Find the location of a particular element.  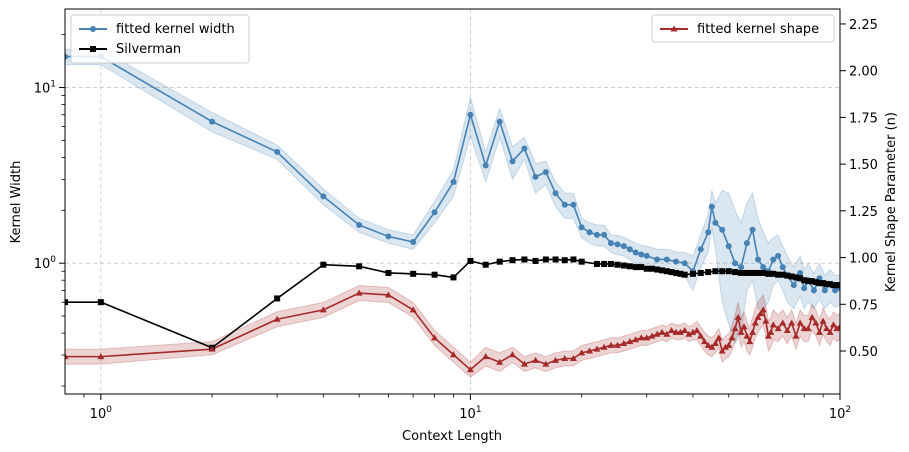

legend-swatch-shape-marker is located at coordinates (674, 28).